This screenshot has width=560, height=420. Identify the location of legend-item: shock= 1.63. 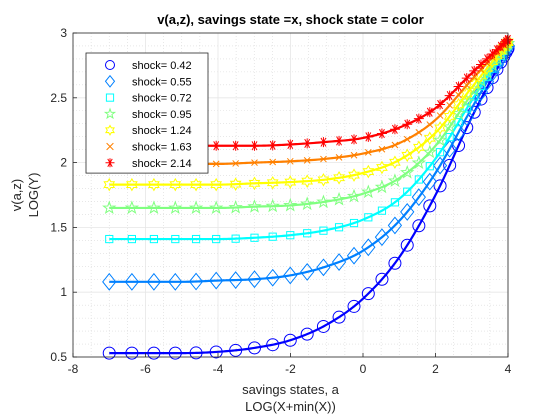
(149, 148).